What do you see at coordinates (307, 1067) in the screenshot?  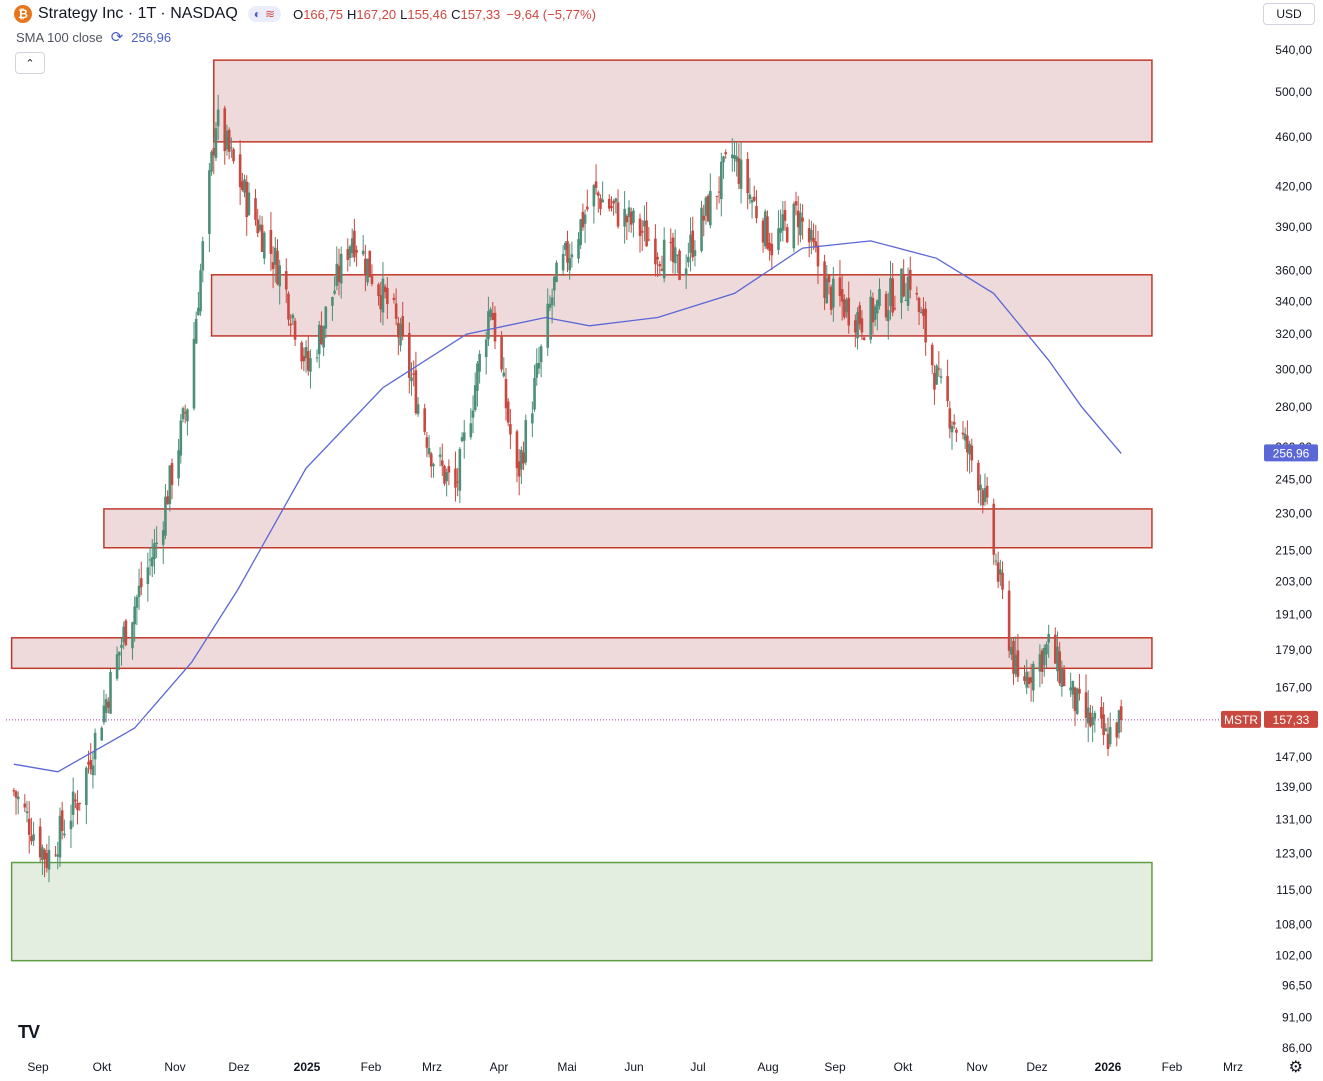 I see `time-tick-4: 2025` at bounding box center [307, 1067].